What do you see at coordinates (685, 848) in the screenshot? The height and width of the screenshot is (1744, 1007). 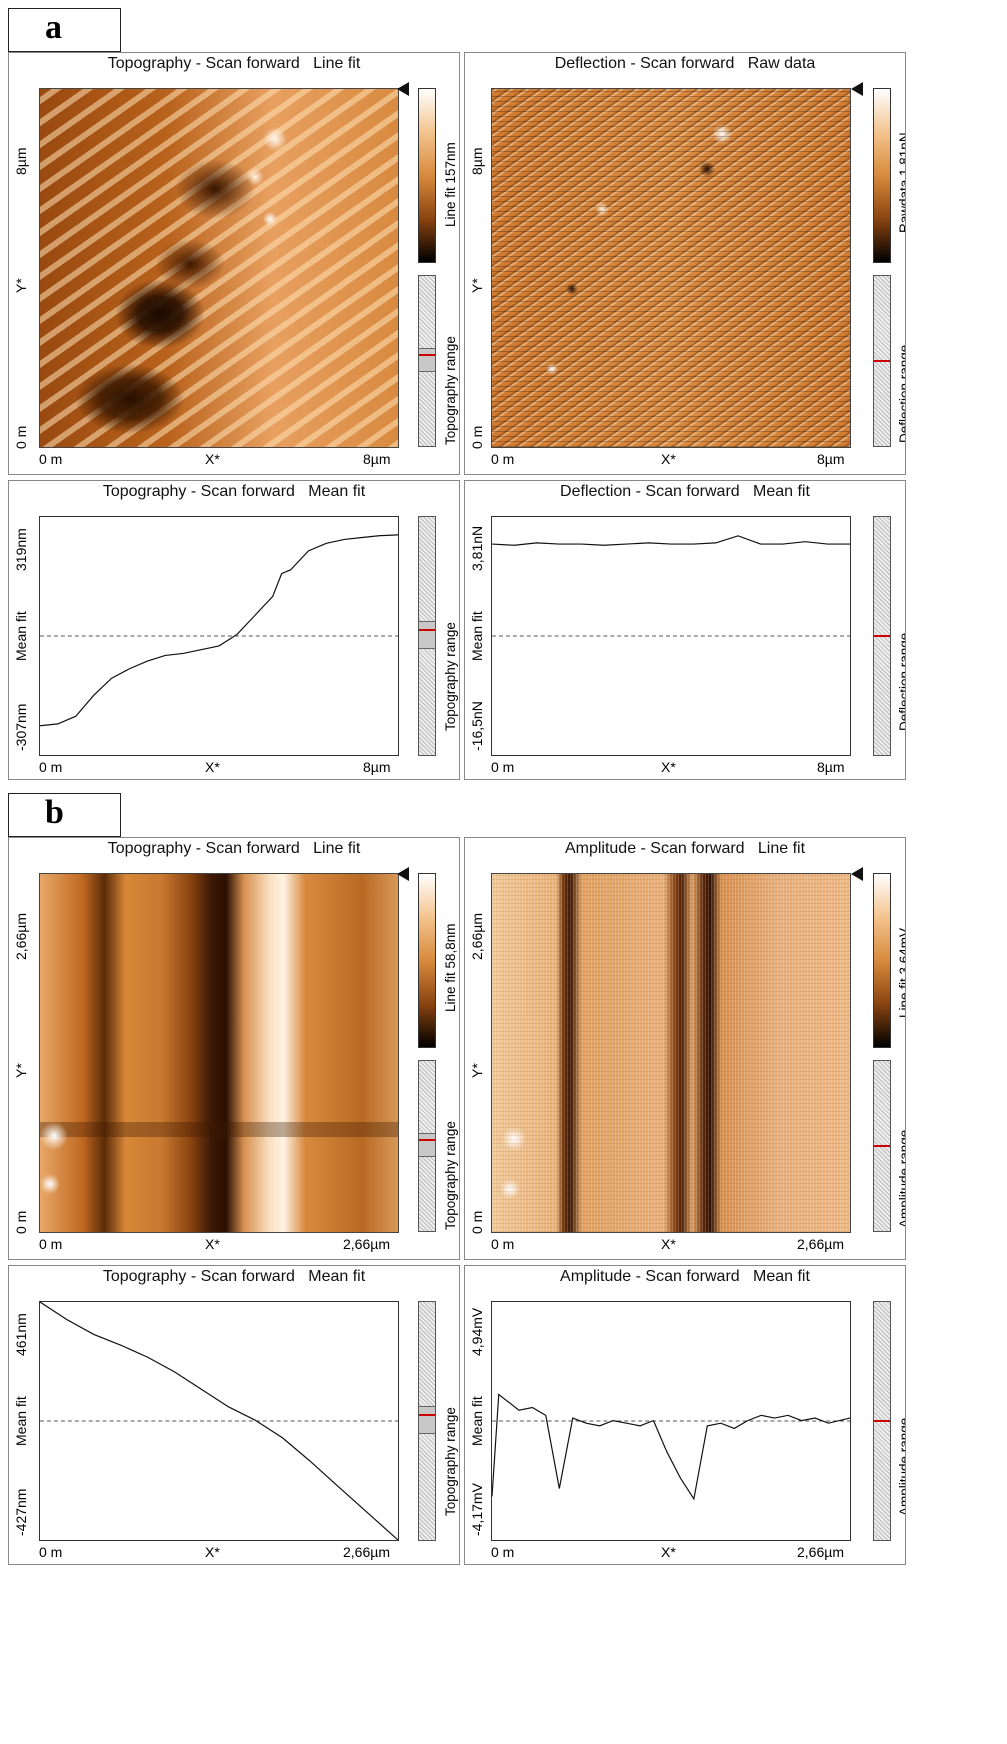 I see `panel-title: Amplitude - Scan forward Line fit` at bounding box center [685, 848].